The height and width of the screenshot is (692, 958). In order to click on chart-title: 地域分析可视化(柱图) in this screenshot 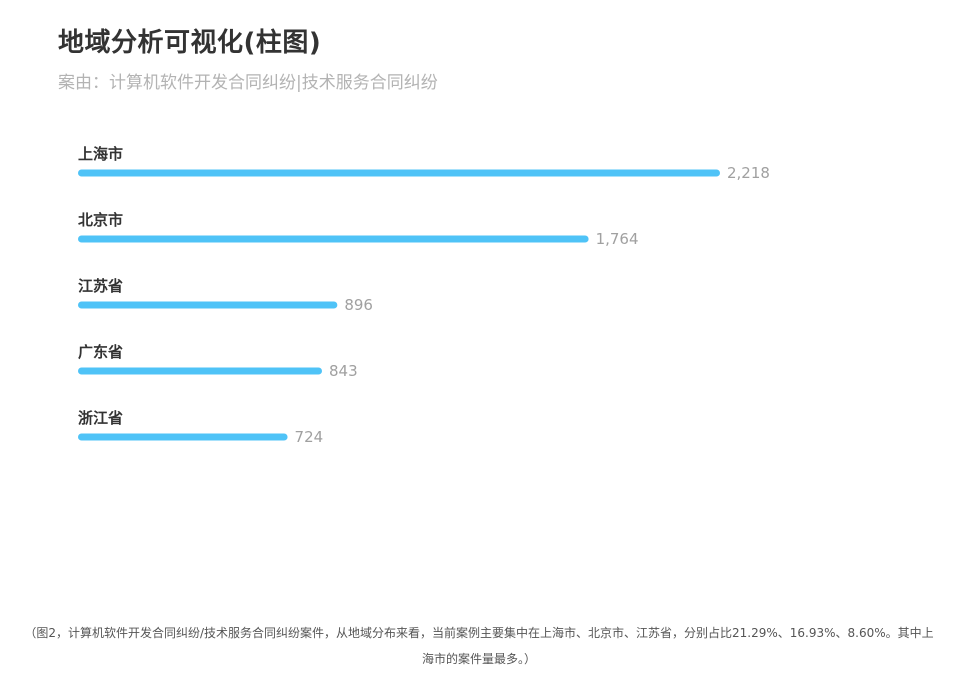, I will do `click(190, 43)`.